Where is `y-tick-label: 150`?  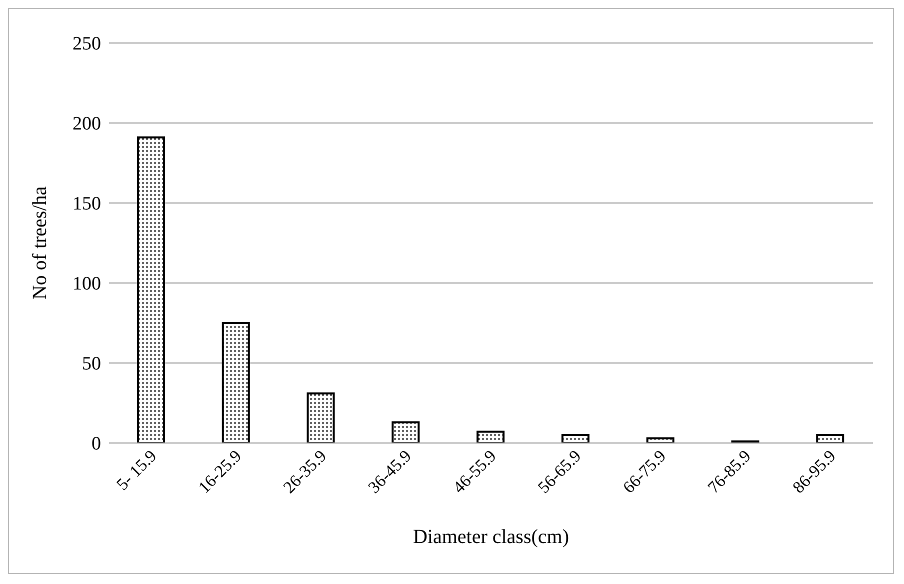 y-tick-label: 150 is located at coordinates (86, 204).